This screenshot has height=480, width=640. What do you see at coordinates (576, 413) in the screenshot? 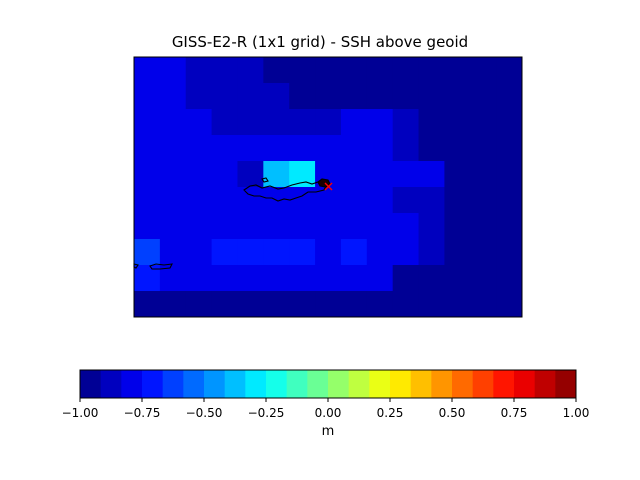
I see `colorbar-tick-label: 1.00` at bounding box center [576, 413].